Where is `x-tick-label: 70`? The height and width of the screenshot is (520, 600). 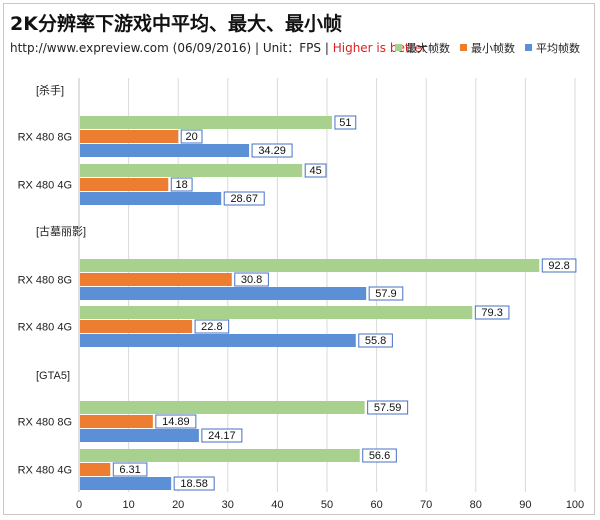 x-tick-label: 70 is located at coordinates (426, 505).